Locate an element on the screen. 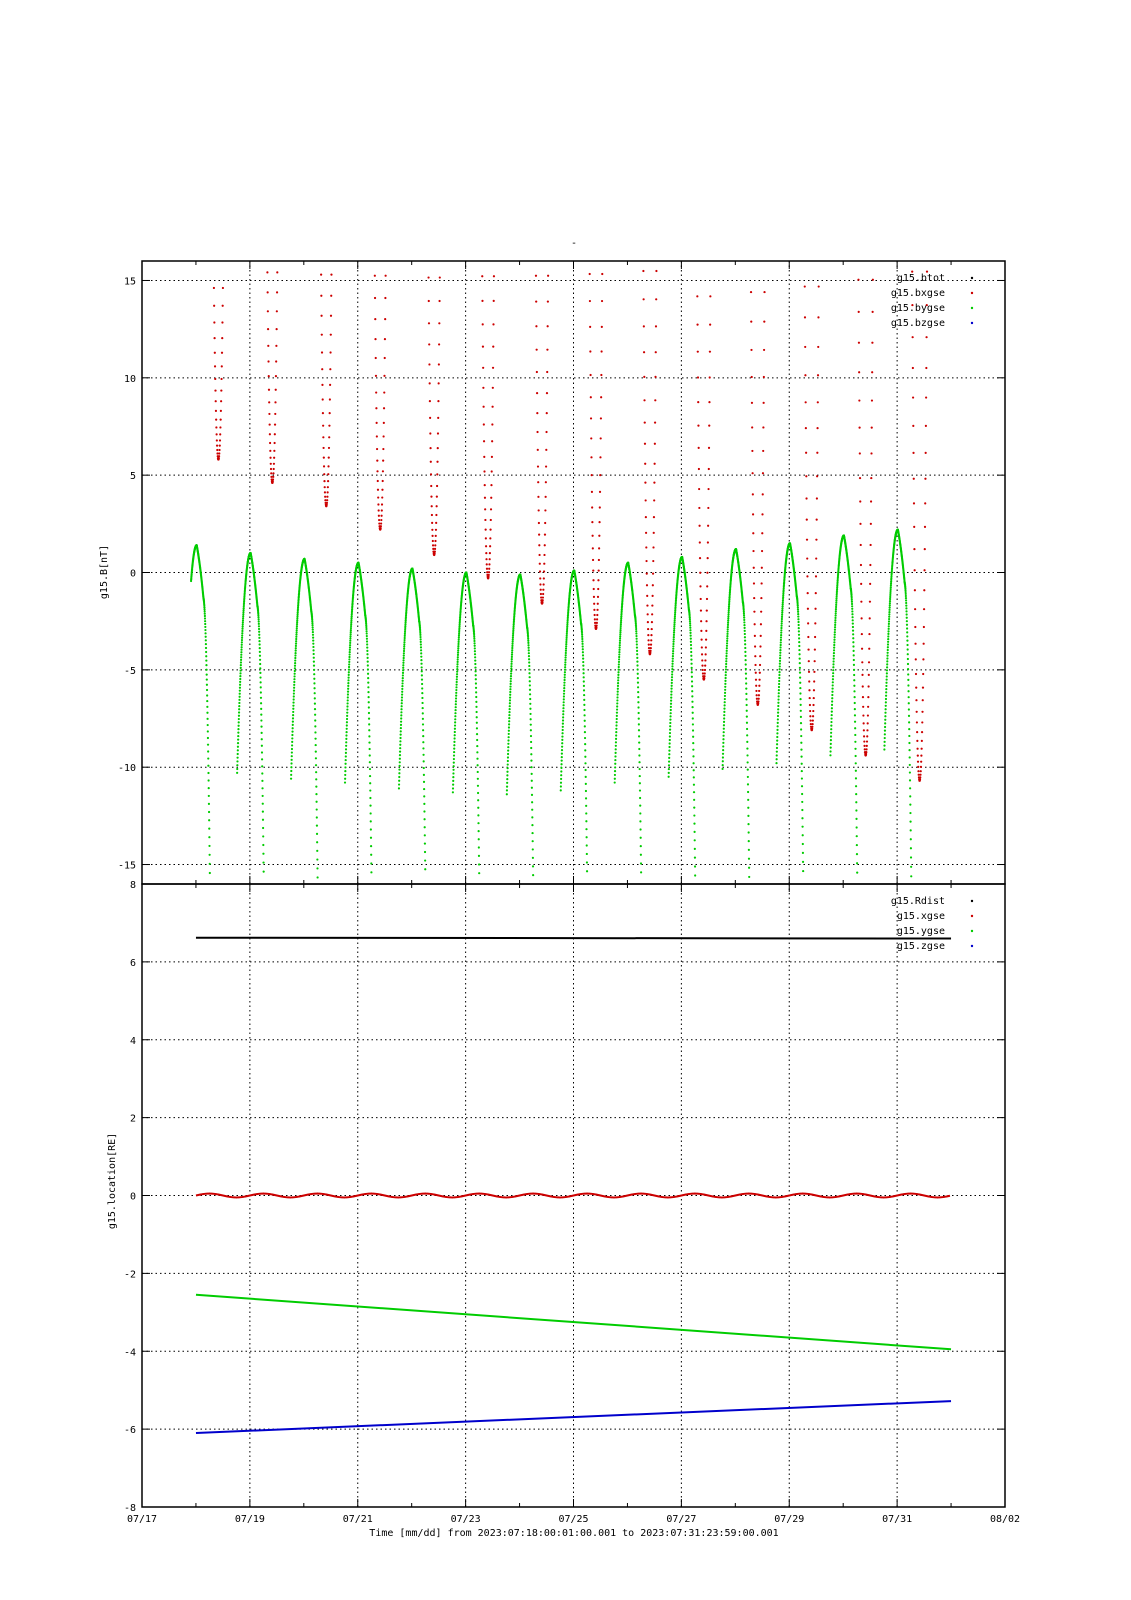  x-tick-label: 07/23 is located at coordinates (466, 1519).